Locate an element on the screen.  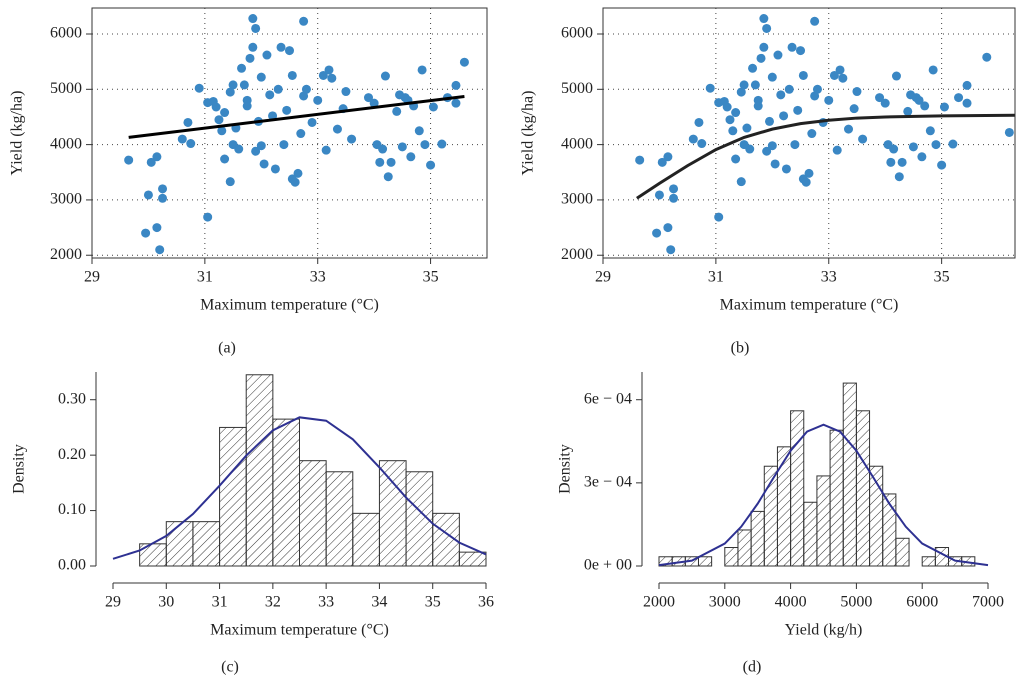
plot-frame is located at coordinates (289, 133).